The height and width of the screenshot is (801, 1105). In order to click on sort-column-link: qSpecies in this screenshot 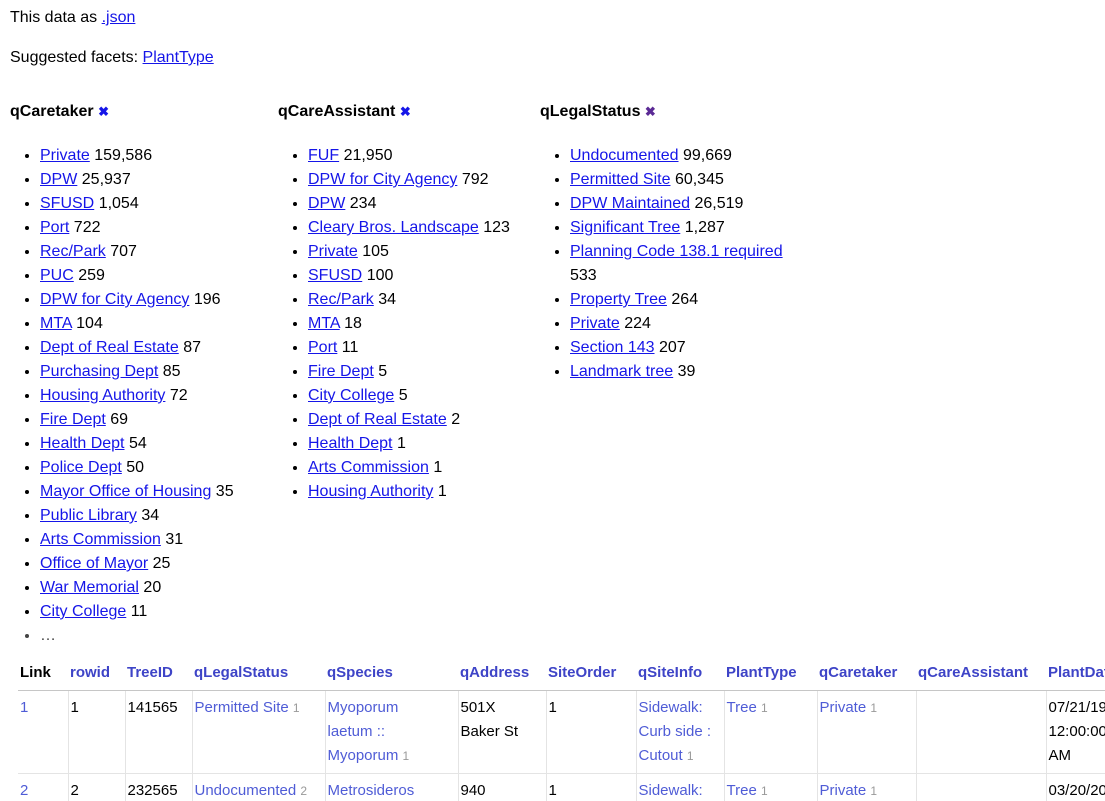, I will do `click(360, 672)`.